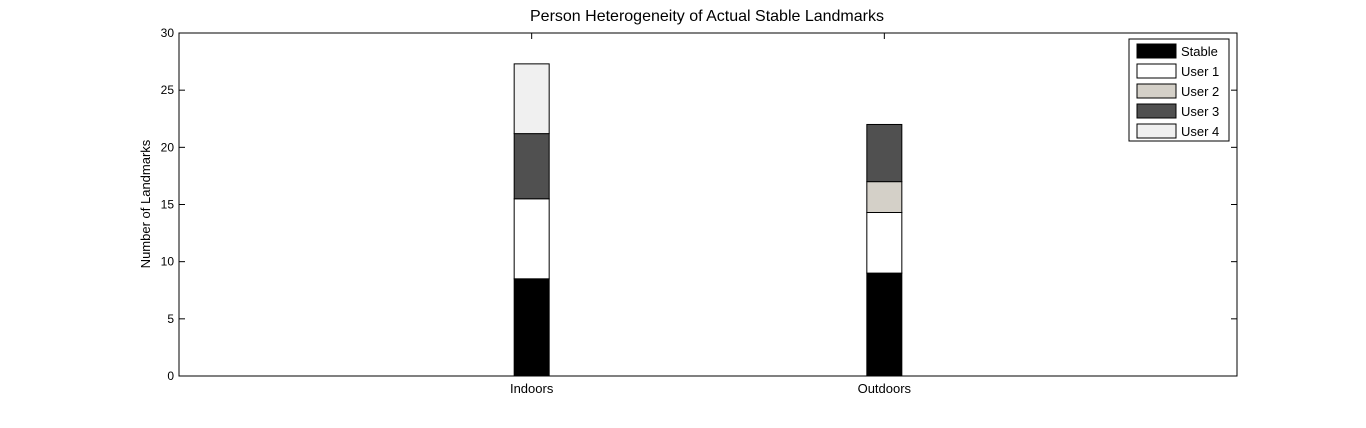  What do you see at coordinates (168, 147) in the screenshot?
I see `y-tick-label: 20` at bounding box center [168, 147].